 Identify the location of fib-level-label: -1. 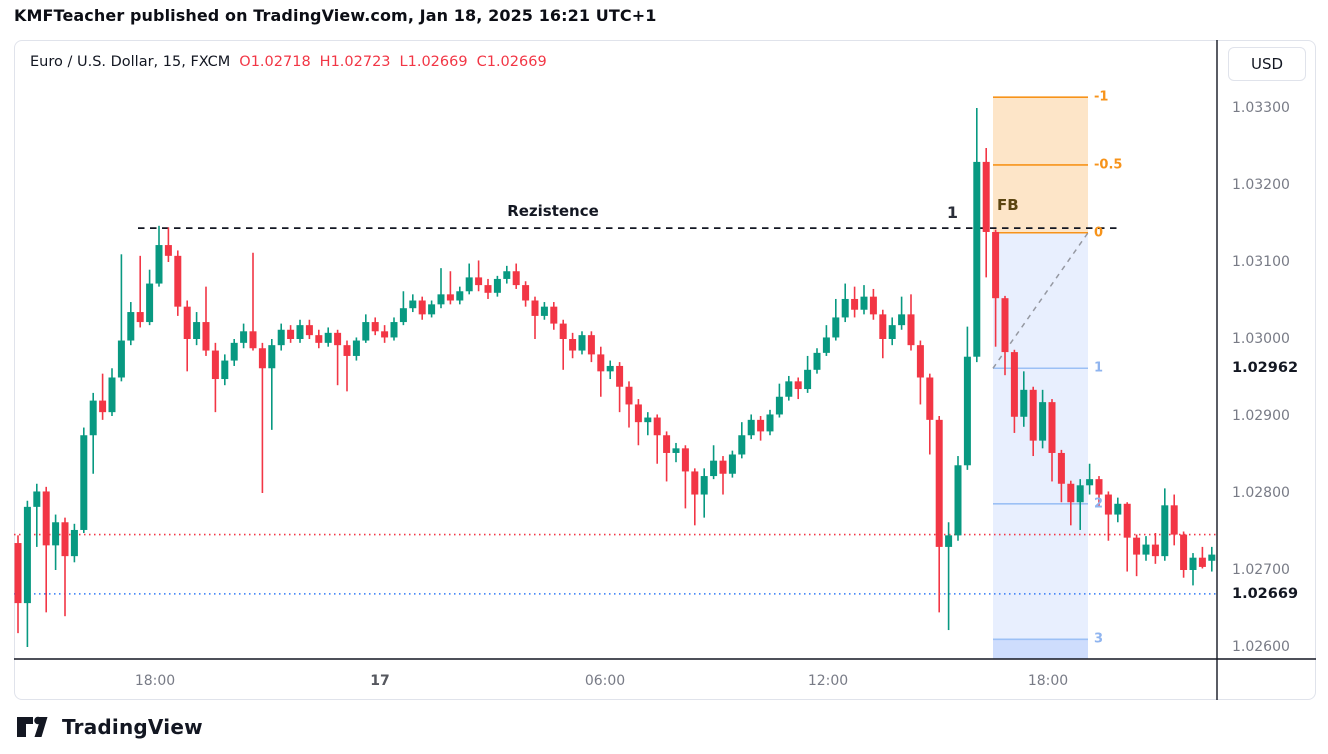
(1101, 97).